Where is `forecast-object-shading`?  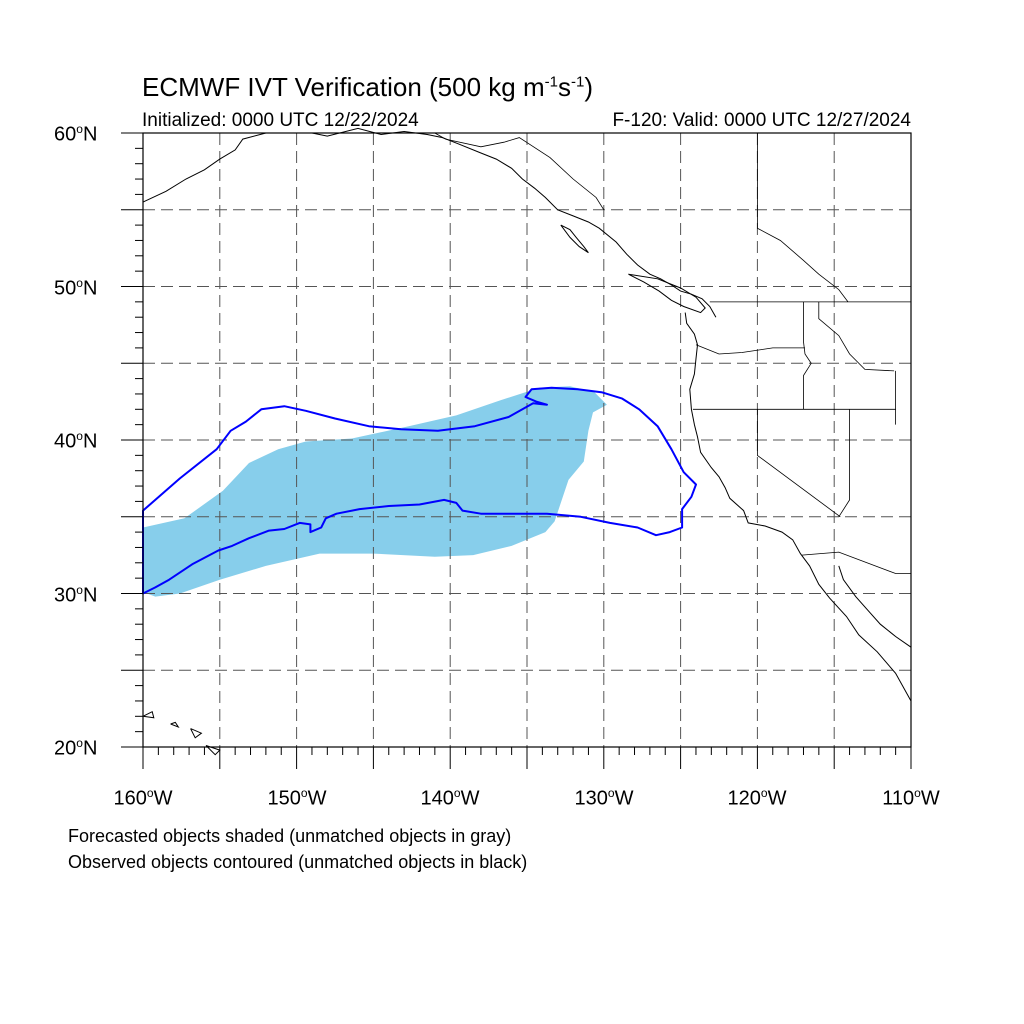
forecast-object-shading is located at coordinates (375, 491).